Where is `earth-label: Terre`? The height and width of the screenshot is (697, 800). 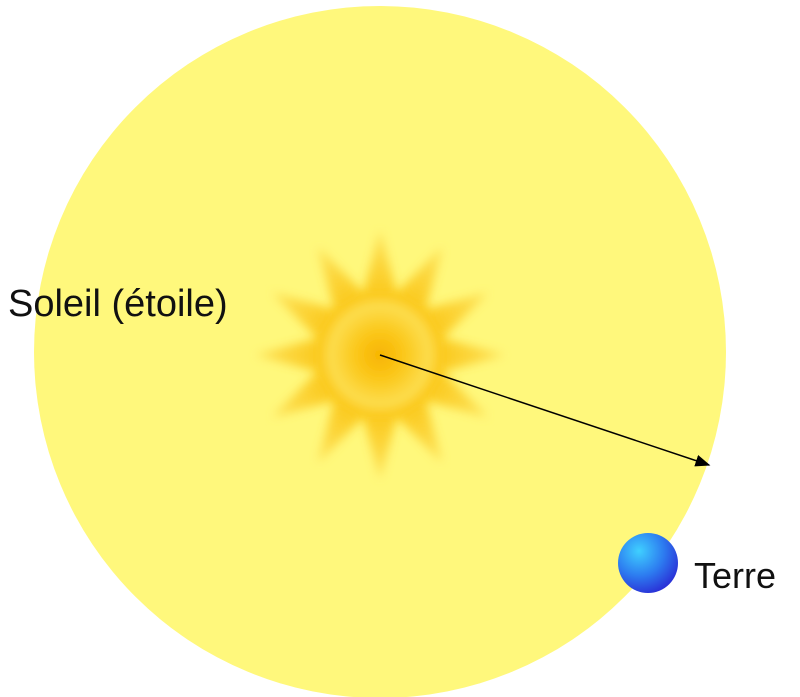 earth-label: Terre is located at coordinates (735, 575).